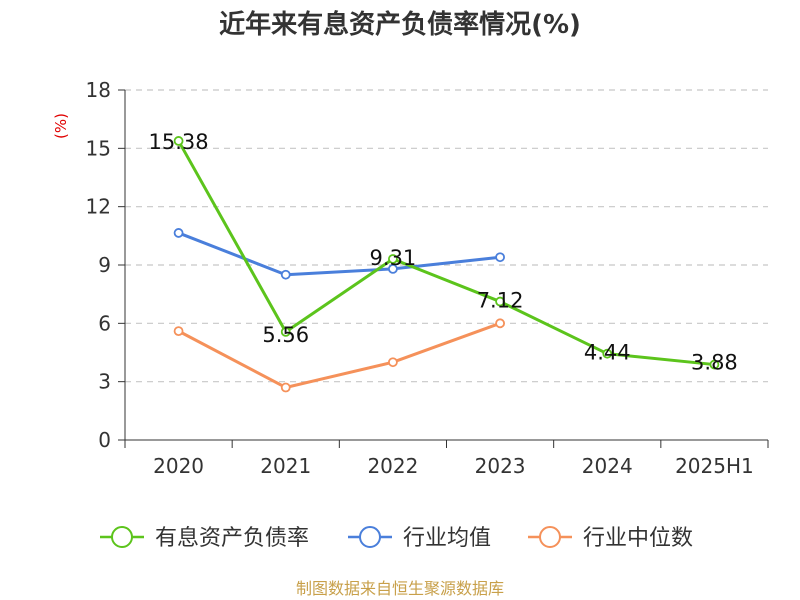  I want to click on legend-item: 有息资产负债率, so click(204, 538).